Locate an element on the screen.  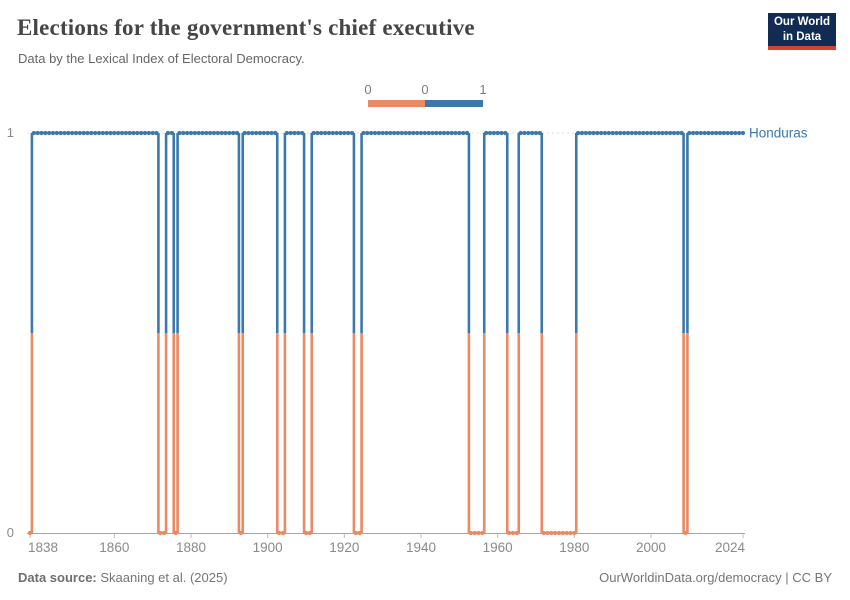
legend-swatch-zero is located at coordinates (396, 103).